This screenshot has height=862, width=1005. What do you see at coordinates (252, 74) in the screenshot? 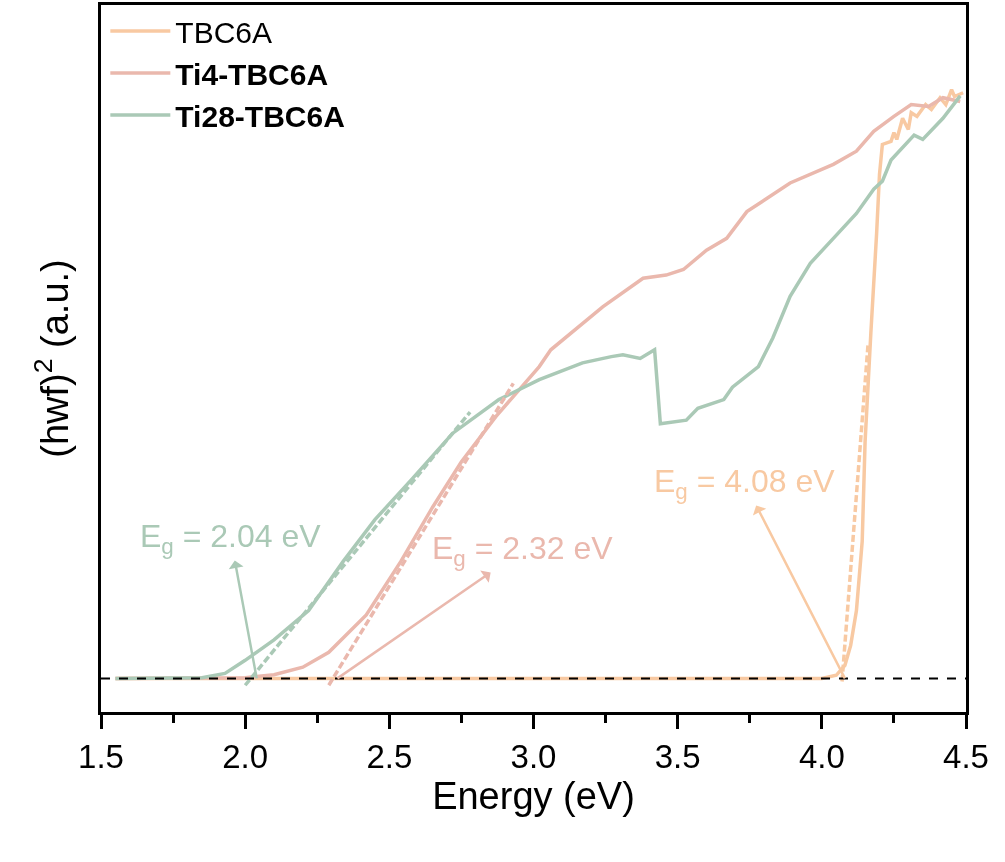
I see `legend-label: Ti4-TBC6A` at bounding box center [252, 74].